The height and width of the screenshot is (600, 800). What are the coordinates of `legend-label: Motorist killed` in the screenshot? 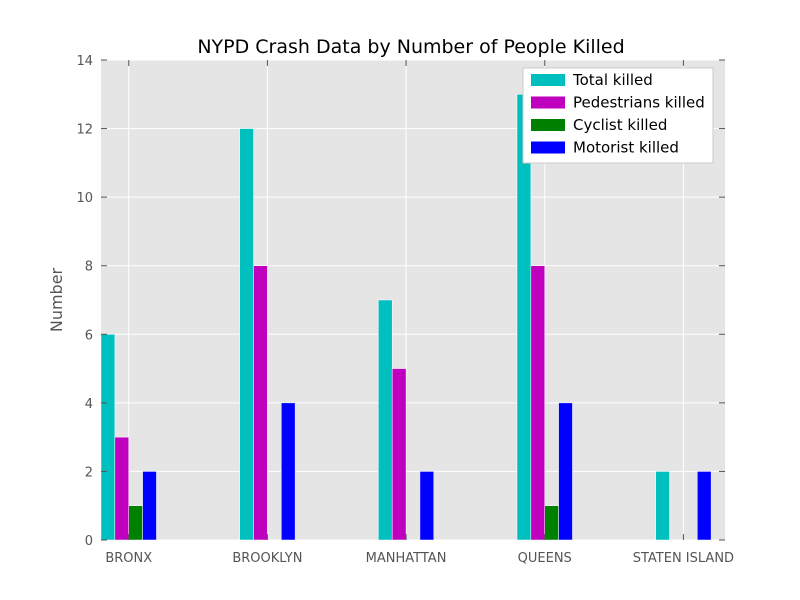 It's located at (626, 148).